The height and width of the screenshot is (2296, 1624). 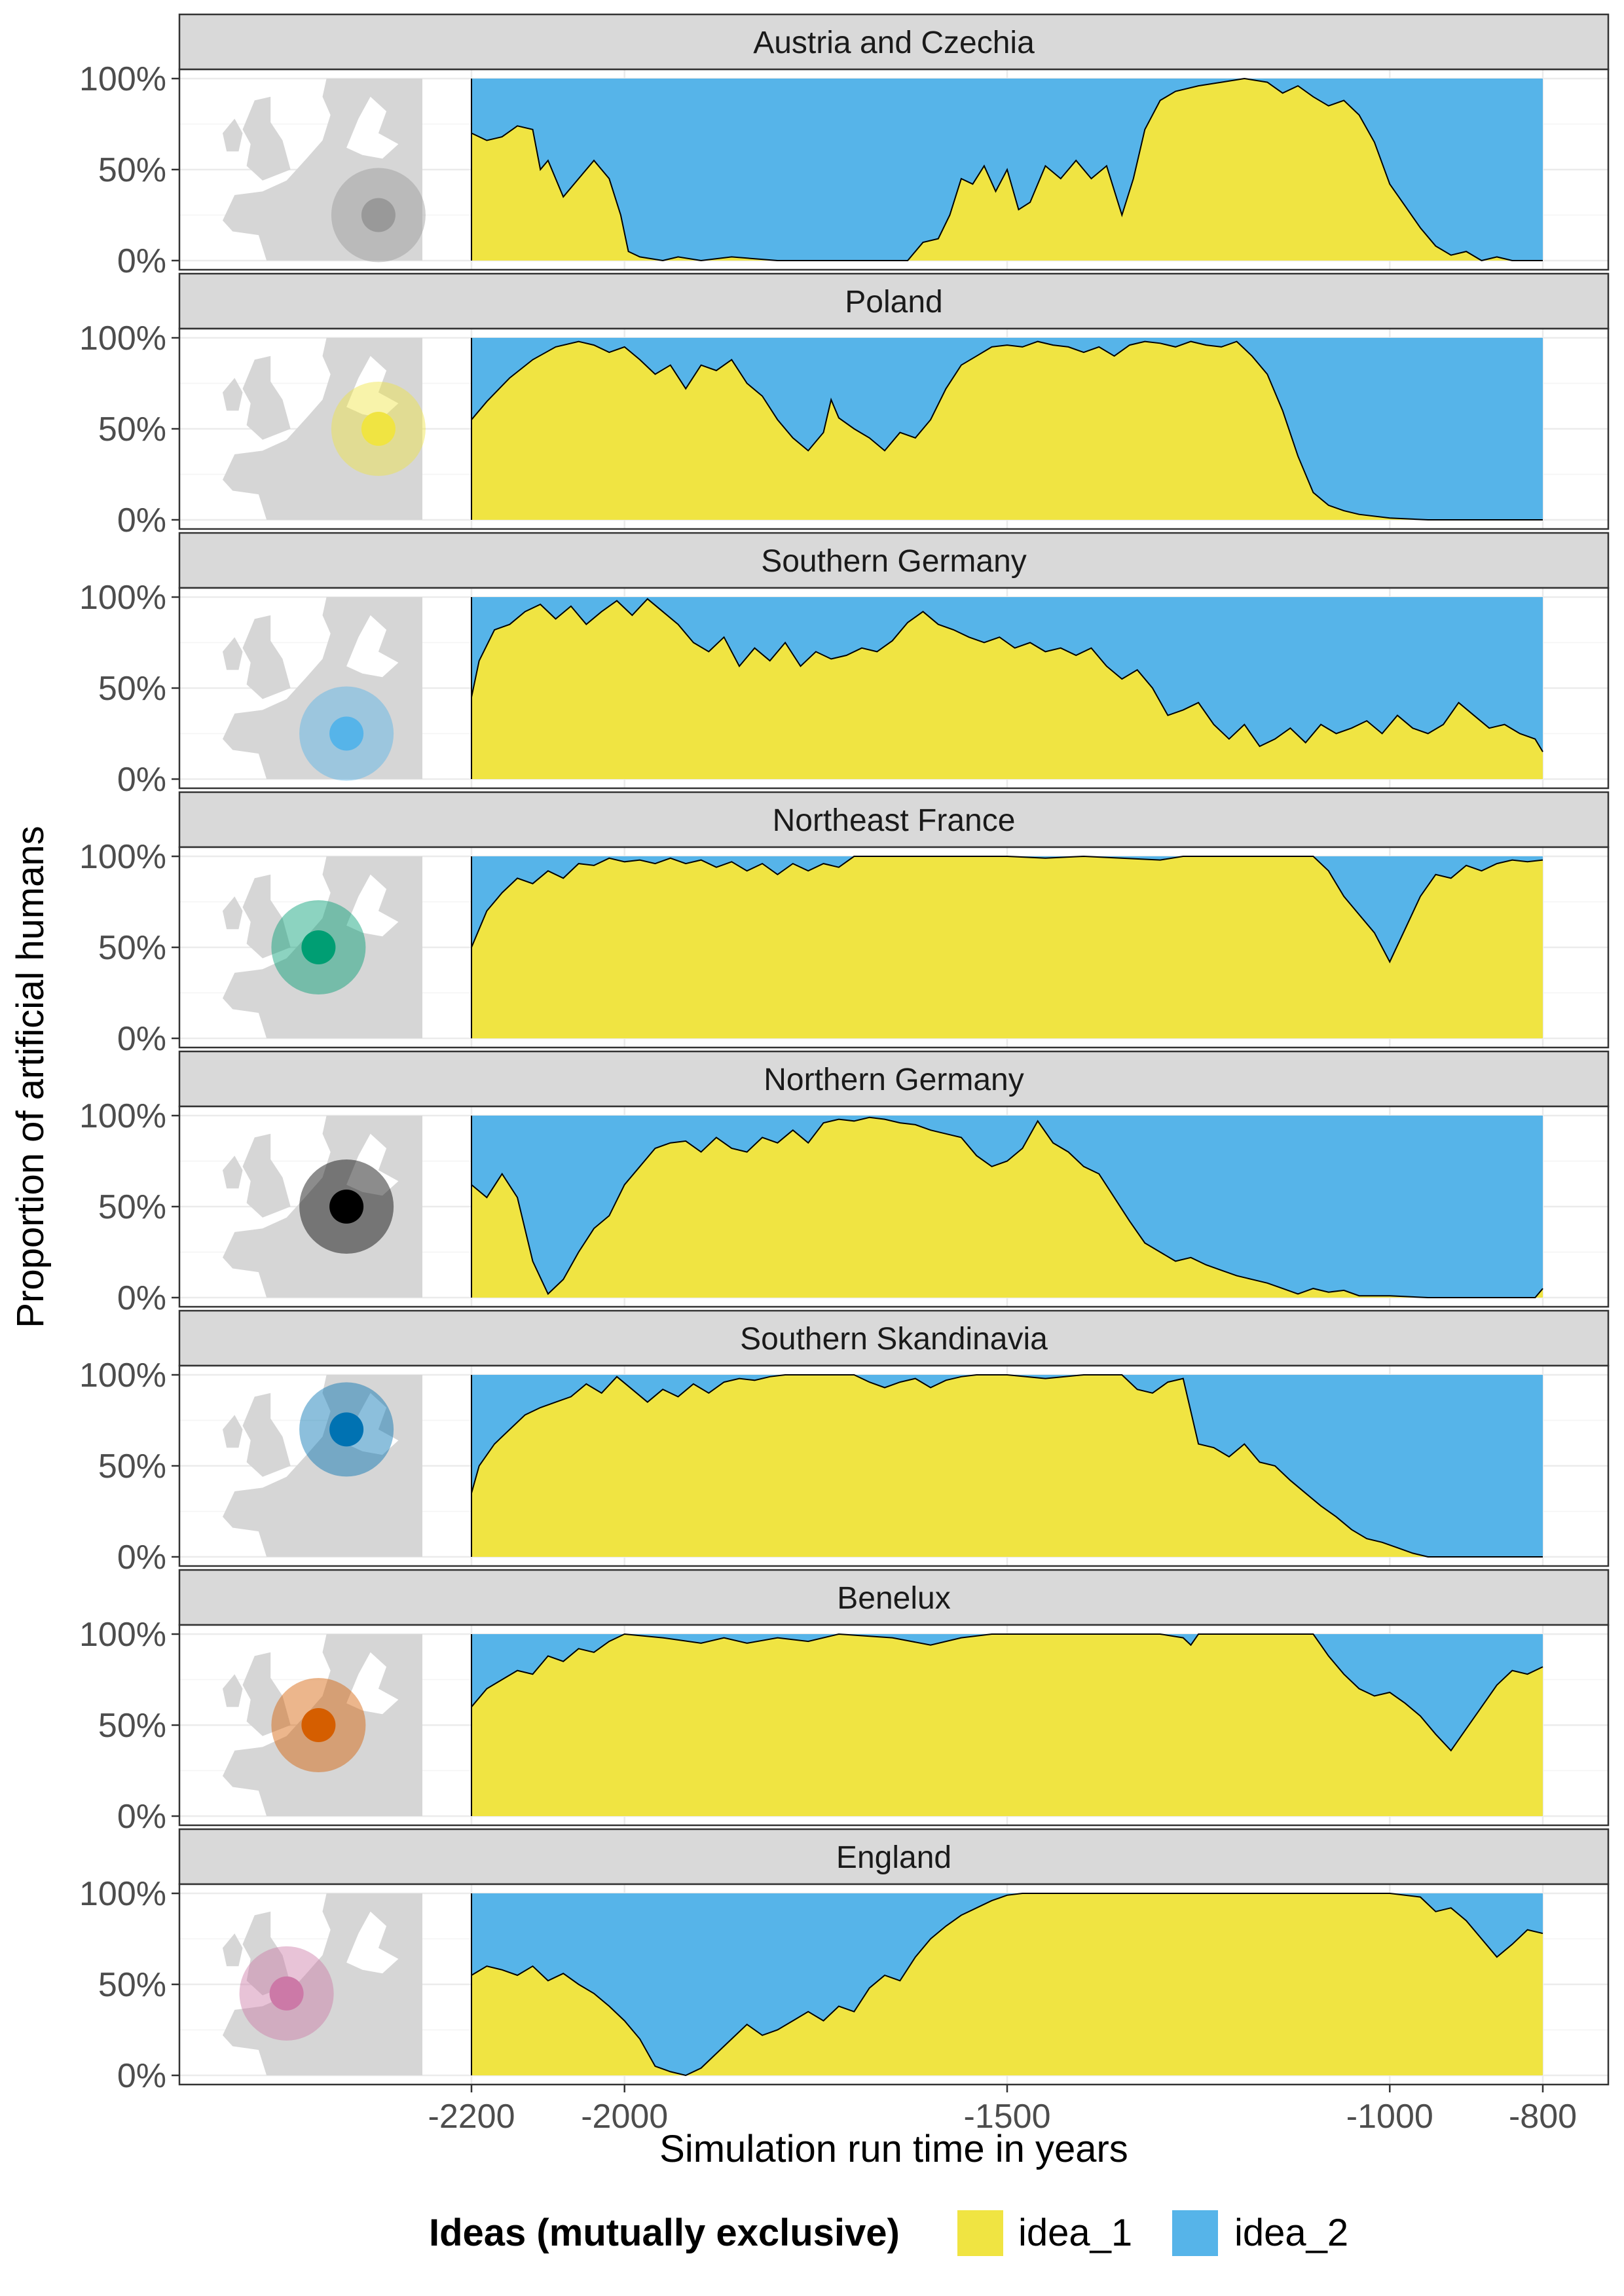 I want to click on facet-panel: Poland 0% 50% 100%, so click(x=844, y=405).